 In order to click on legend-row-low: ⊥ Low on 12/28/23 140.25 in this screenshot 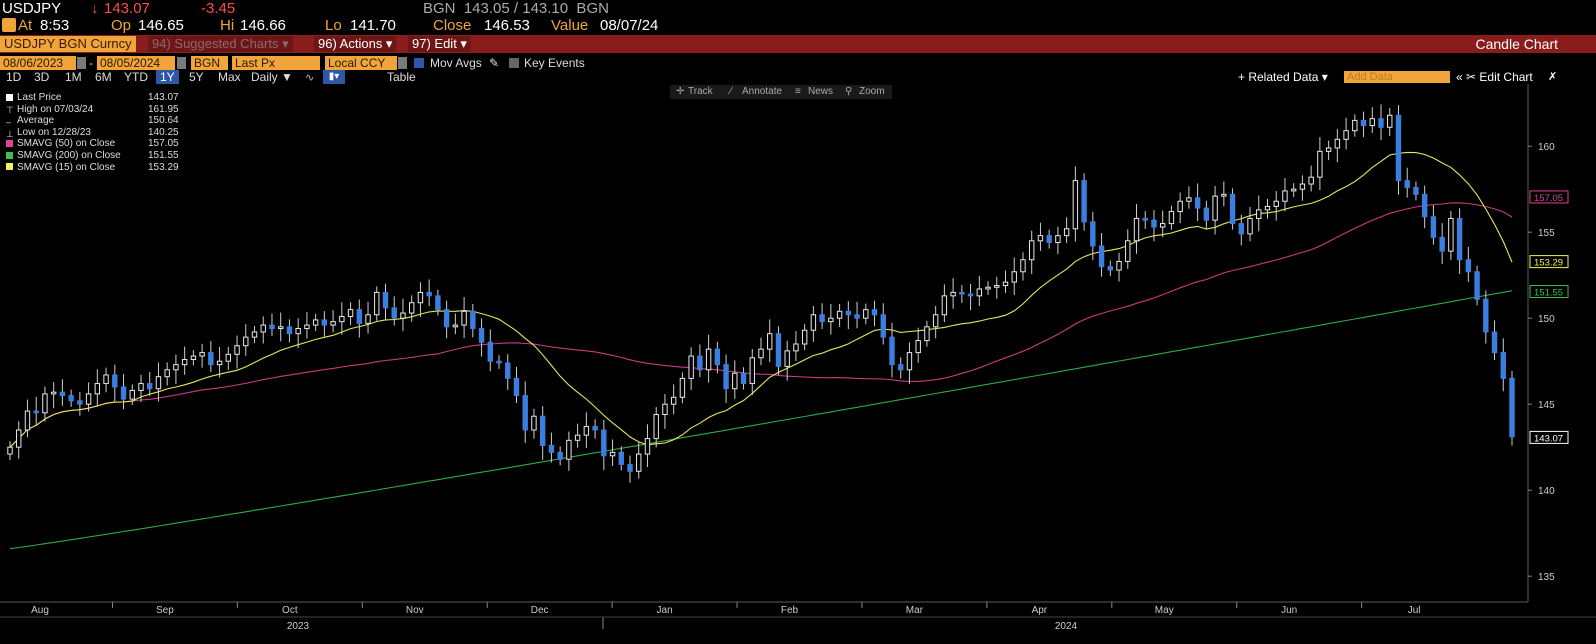, I will do `click(92, 133)`.